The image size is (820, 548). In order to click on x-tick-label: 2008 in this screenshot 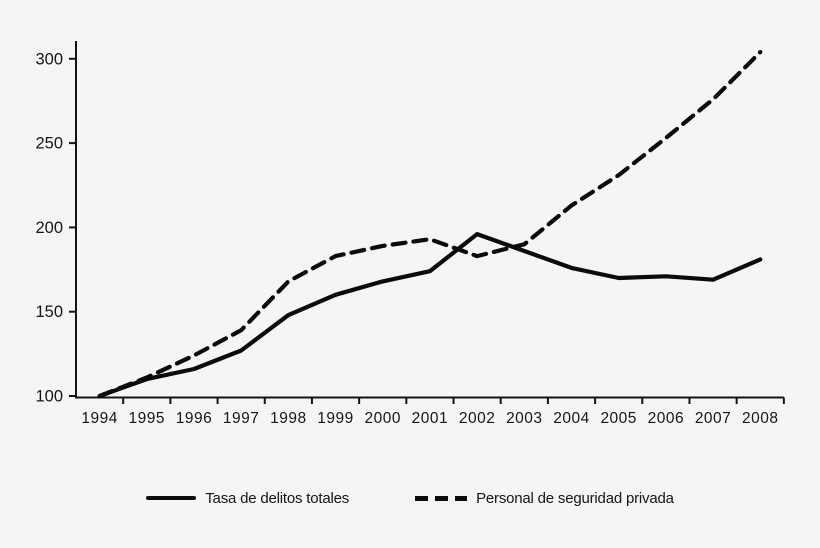, I will do `click(760, 418)`.